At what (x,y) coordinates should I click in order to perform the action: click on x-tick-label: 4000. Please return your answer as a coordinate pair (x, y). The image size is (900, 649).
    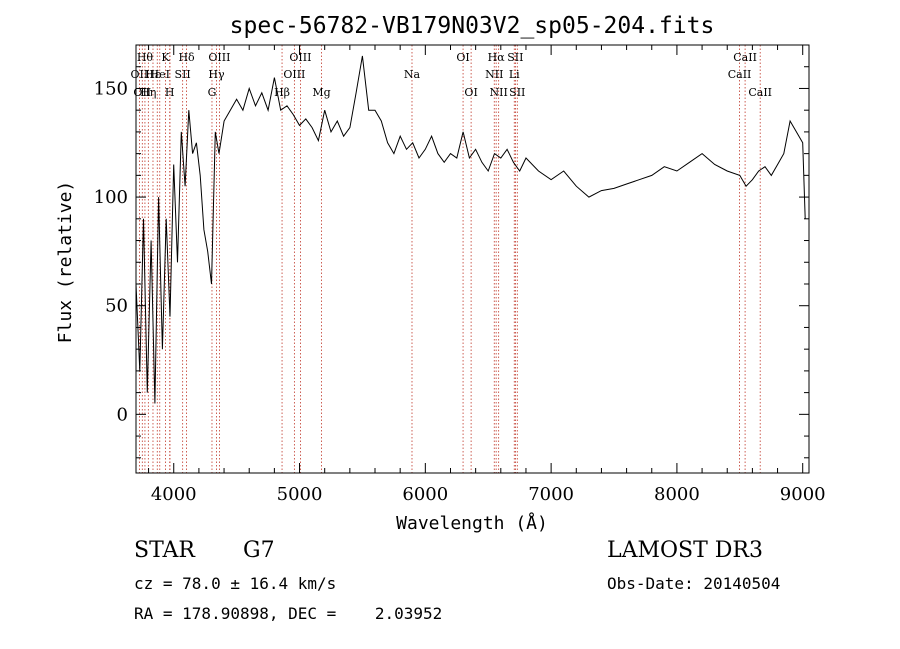
    Looking at the image, I should click on (174, 494).